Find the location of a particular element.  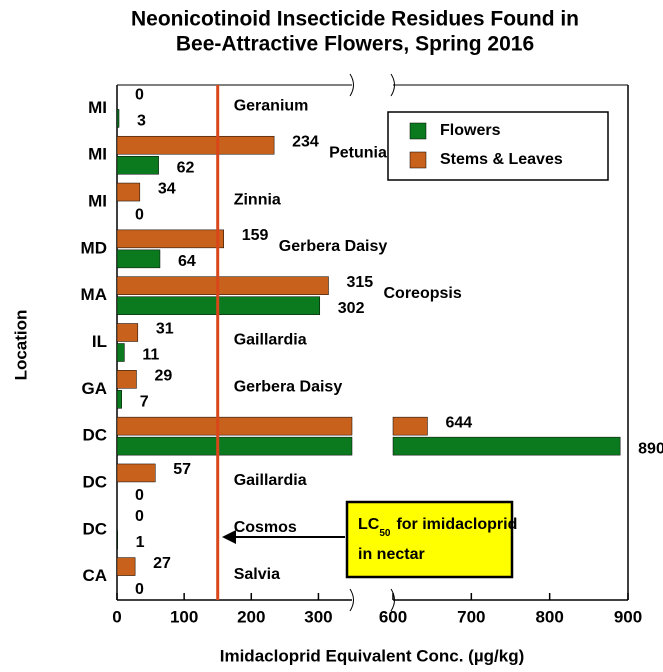

annotation-text: LC50 for imidacloprid is located at coordinates (437, 527).